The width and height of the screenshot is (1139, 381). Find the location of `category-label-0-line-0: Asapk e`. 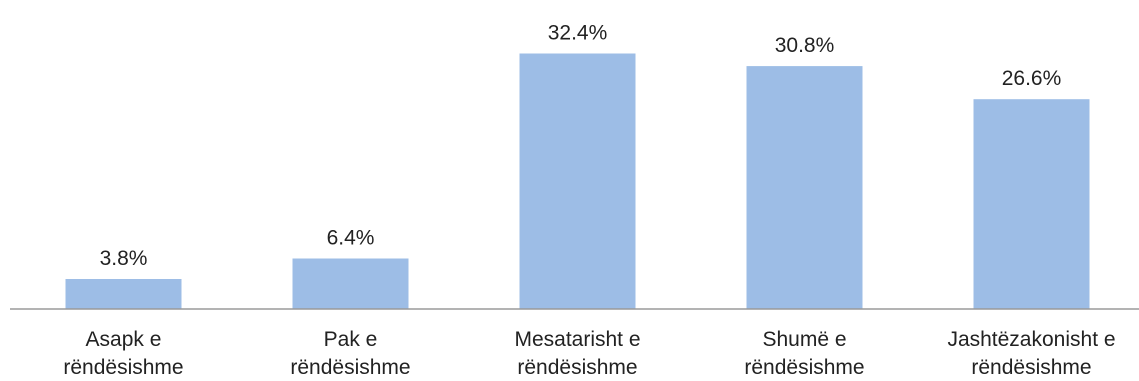

category-label-0-line-0: Asapk e is located at coordinates (124, 339).